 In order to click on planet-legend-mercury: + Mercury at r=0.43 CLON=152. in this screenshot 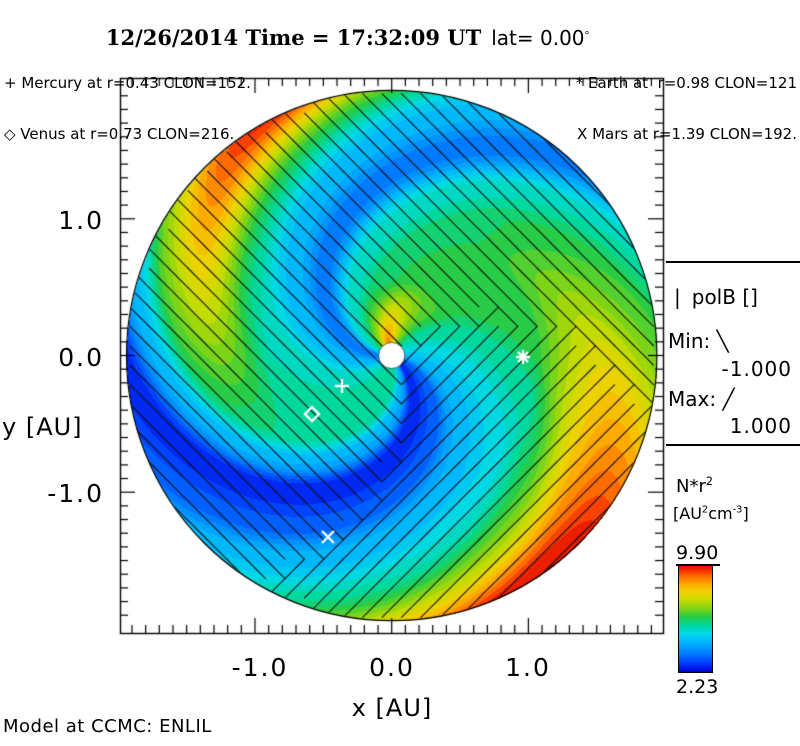, I will do `click(127, 83)`.